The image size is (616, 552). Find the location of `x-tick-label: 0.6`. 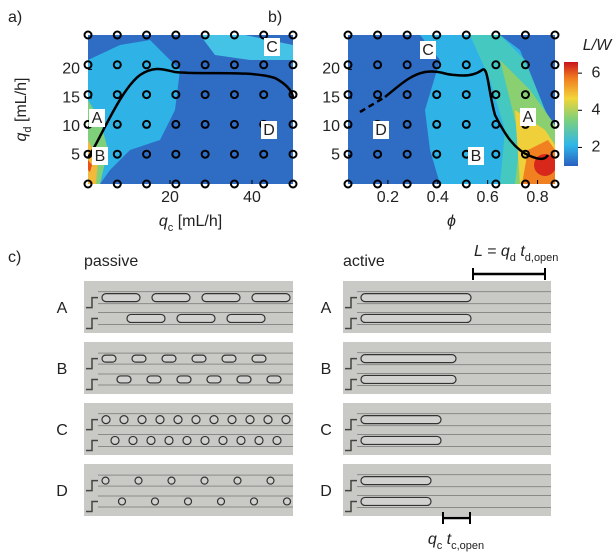

x-tick-label: 0.6 is located at coordinates (488, 197).